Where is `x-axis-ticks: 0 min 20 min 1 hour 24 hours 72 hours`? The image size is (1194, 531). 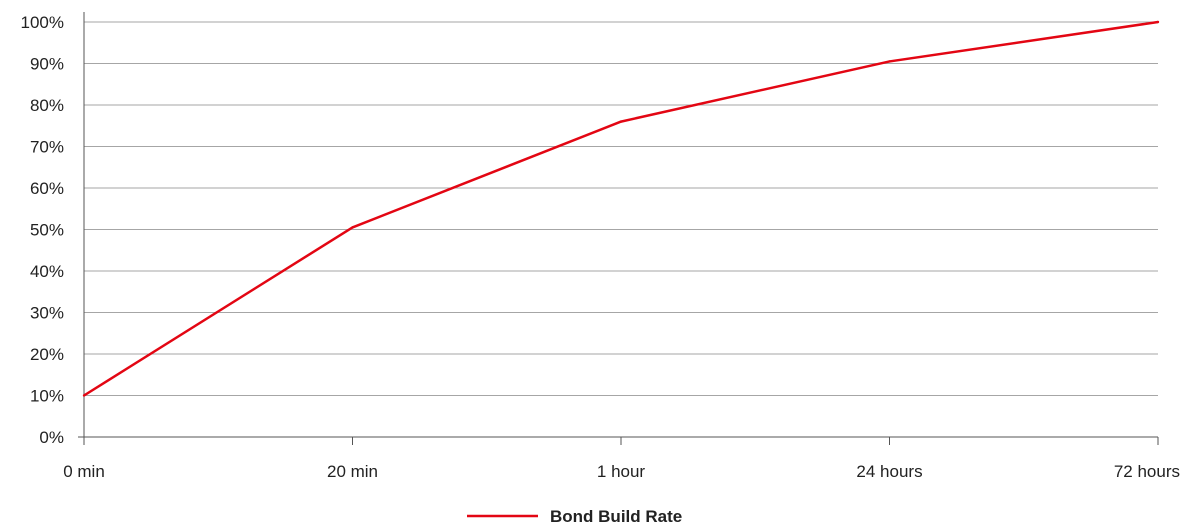 x-axis-ticks: 0 min 20 min 1 hour 24 hours 72 hours is located at coordinates (621, 459).